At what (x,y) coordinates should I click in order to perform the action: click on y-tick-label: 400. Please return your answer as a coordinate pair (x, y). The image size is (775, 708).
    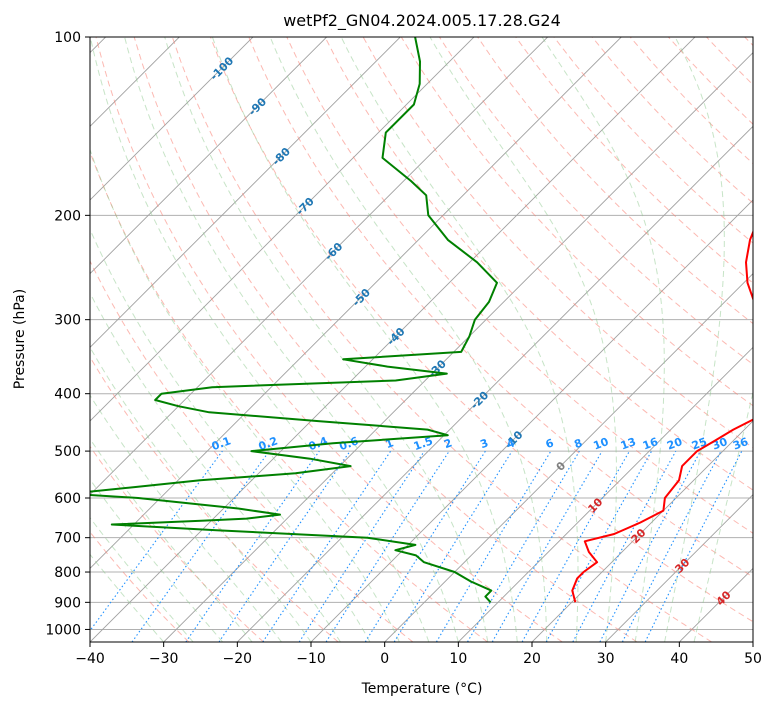
    Looking at the image, I should click on (67, 395).